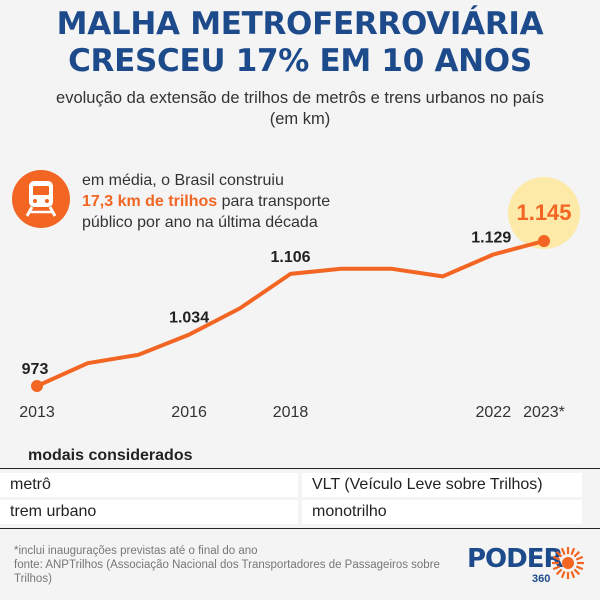 Image resolution: width=600 pixels, height=600 pixels. I want to click on x-tick-label: 2016, so click(189, 412).